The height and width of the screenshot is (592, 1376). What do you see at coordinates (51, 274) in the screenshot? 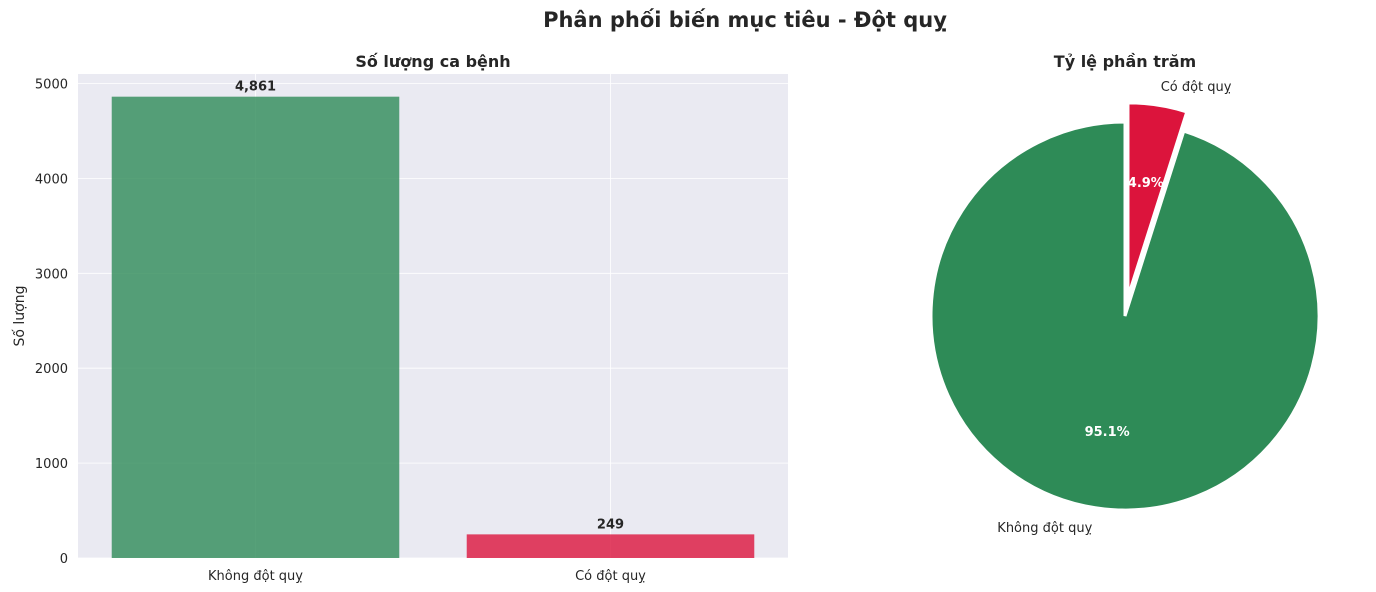
I see `y-tick-label: 3000` at bounding box center [51, 274].